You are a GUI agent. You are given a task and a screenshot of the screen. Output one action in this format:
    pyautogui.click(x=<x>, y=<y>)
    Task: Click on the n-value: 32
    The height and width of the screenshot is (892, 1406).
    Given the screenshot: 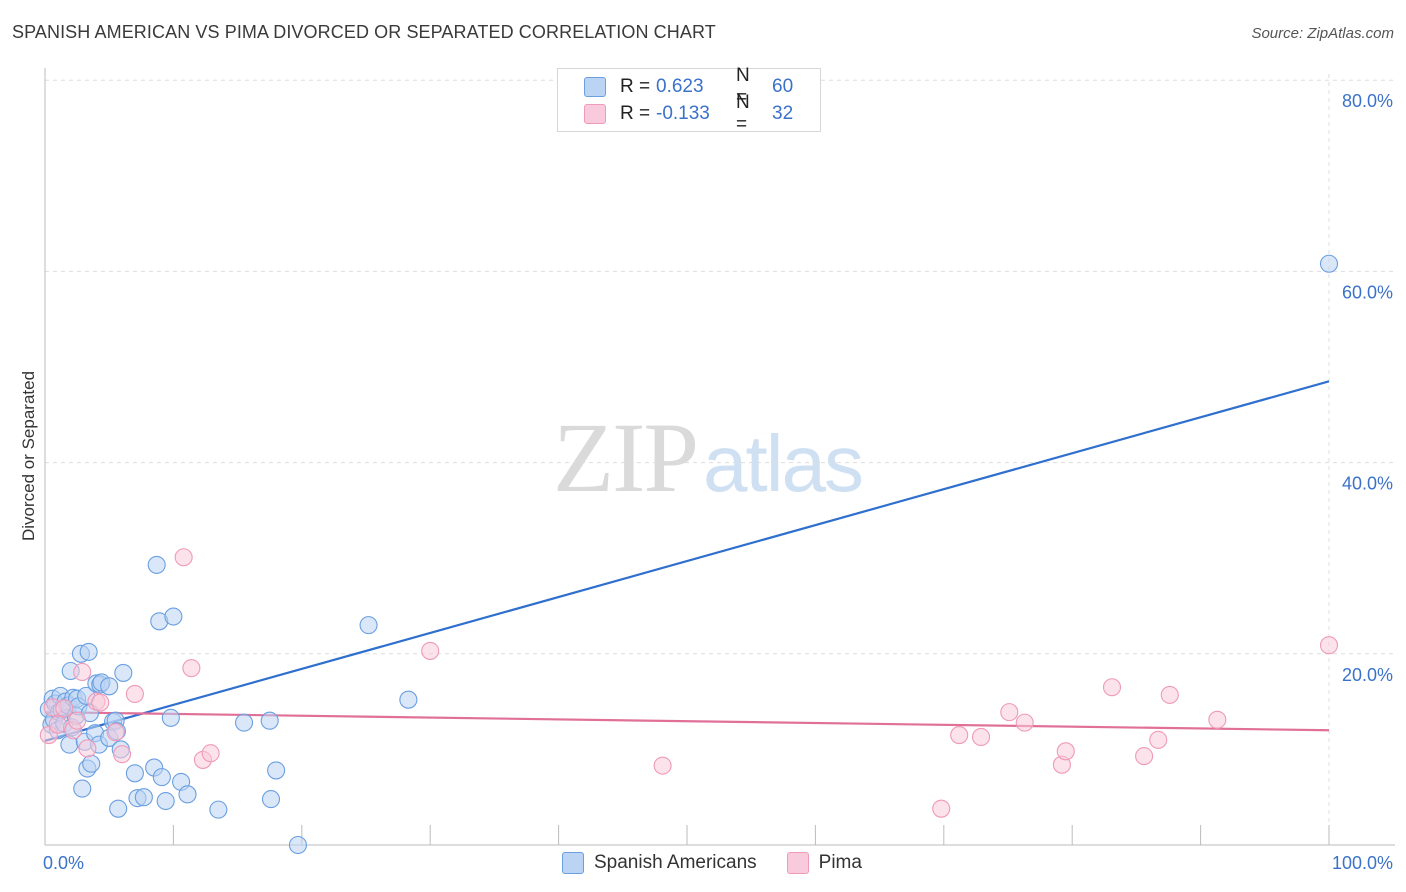 What is the action you would take?
    pyautogui.click(x=783, y=113)
    